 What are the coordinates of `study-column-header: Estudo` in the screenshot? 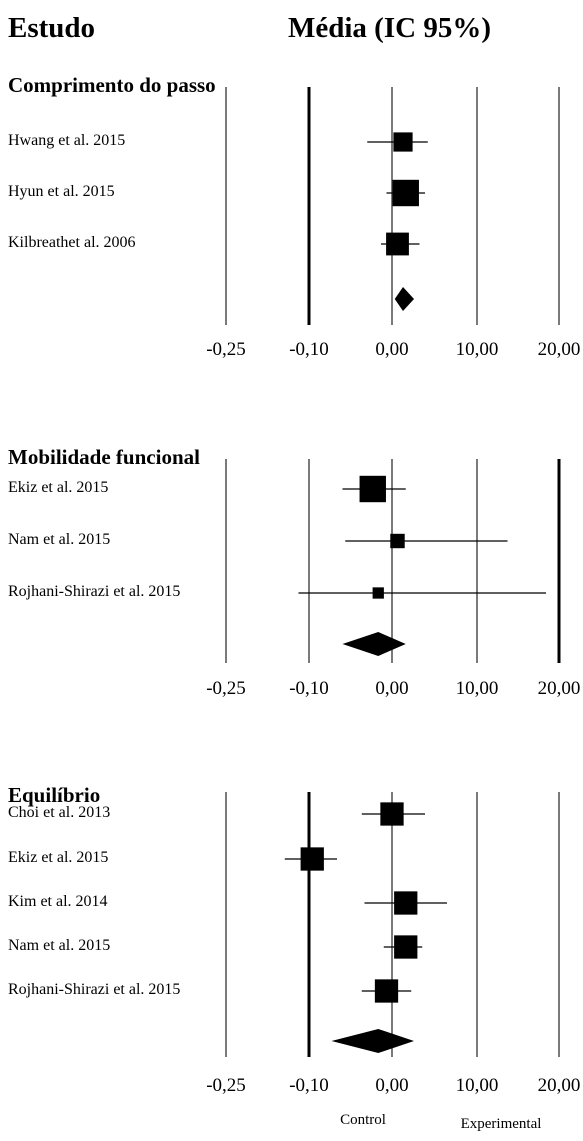 It's located at (52, 28).